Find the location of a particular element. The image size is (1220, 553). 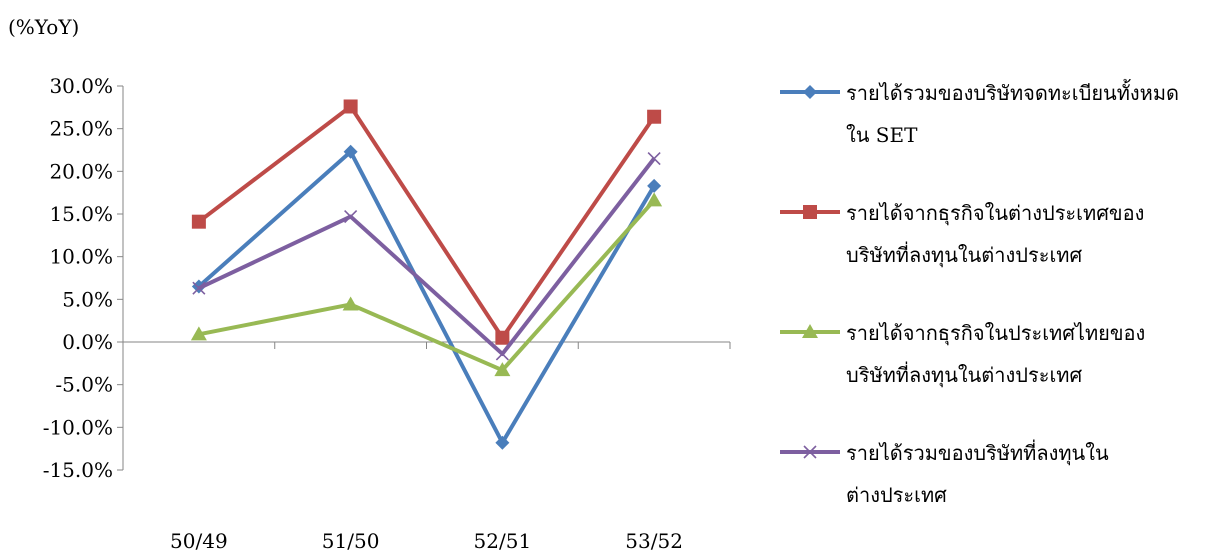

y-tick-label: 30.0% is located at coordinates (81, 86).